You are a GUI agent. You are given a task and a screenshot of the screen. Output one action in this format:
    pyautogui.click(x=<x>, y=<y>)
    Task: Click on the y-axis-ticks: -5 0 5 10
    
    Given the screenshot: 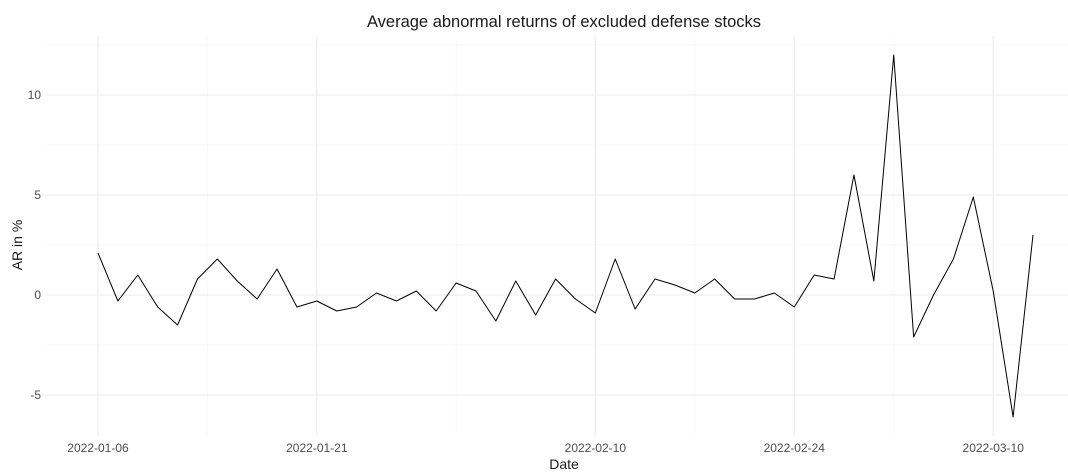 What is the action you would take?
    pyautogui.click(x=35, y=245)
    